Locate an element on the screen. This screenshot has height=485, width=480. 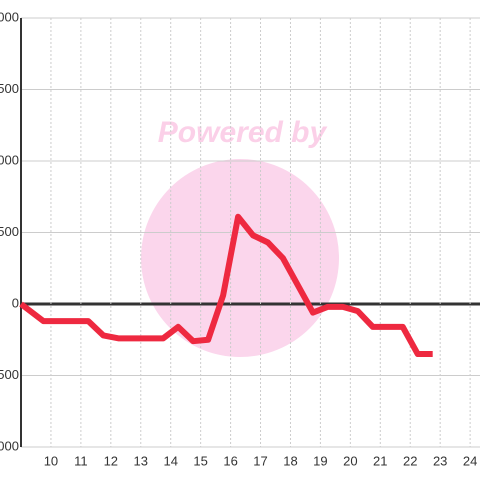
x-tick-label: 19 is located at coordinates (320, 460).